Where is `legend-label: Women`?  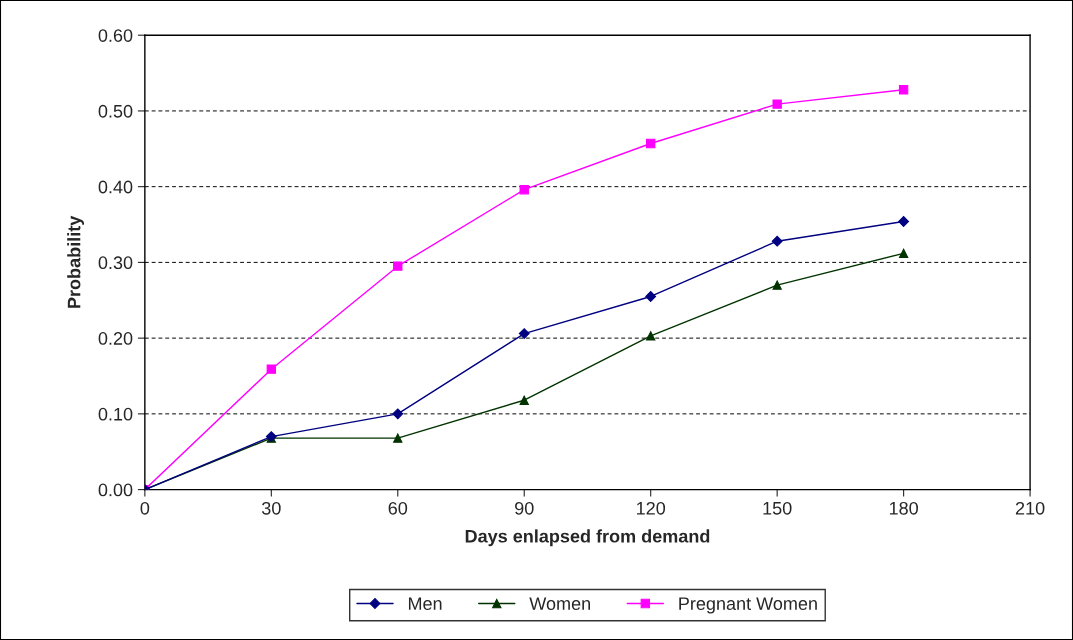 legend-label: Women is located at coordinates (559, 603).